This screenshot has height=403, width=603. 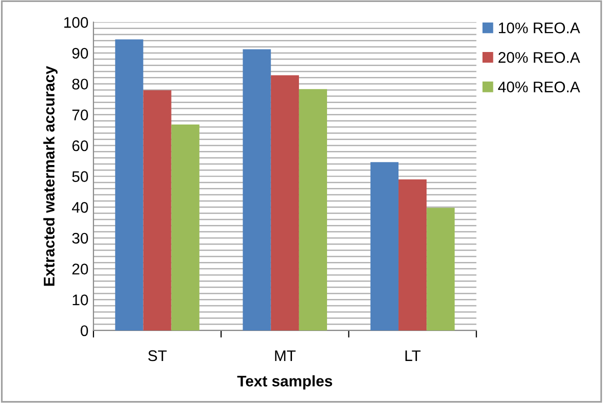 I want to click on y-tick-label: 50, so click(x=80, y=176).